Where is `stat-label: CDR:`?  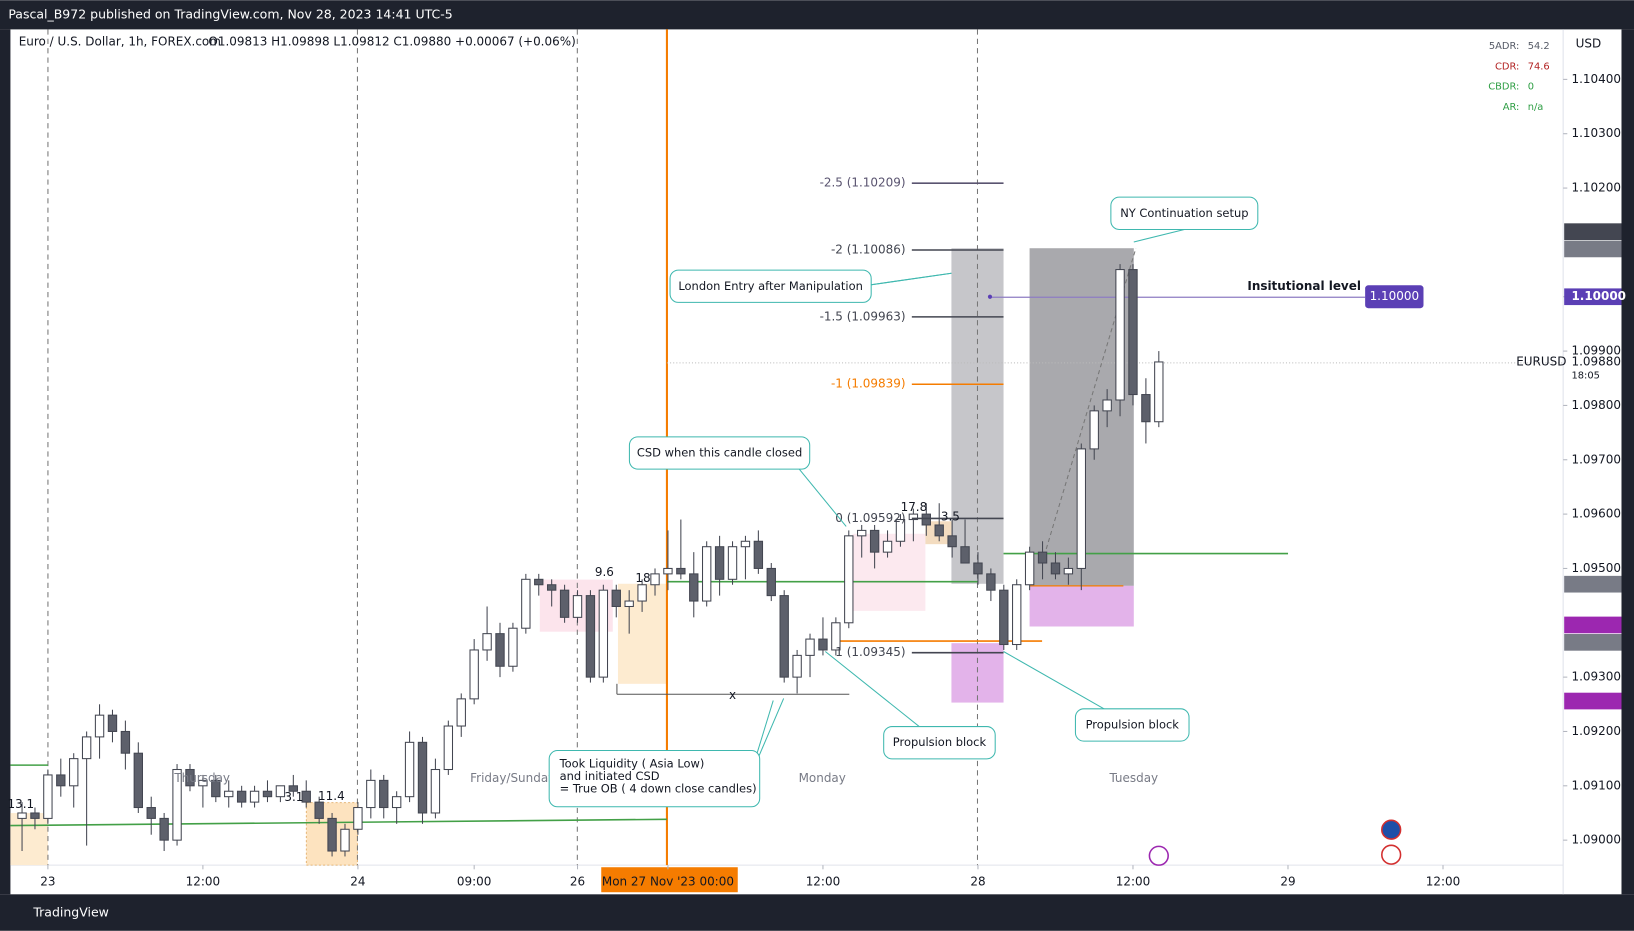
stat-label: CDR: is located at coordinates (1507, 66).